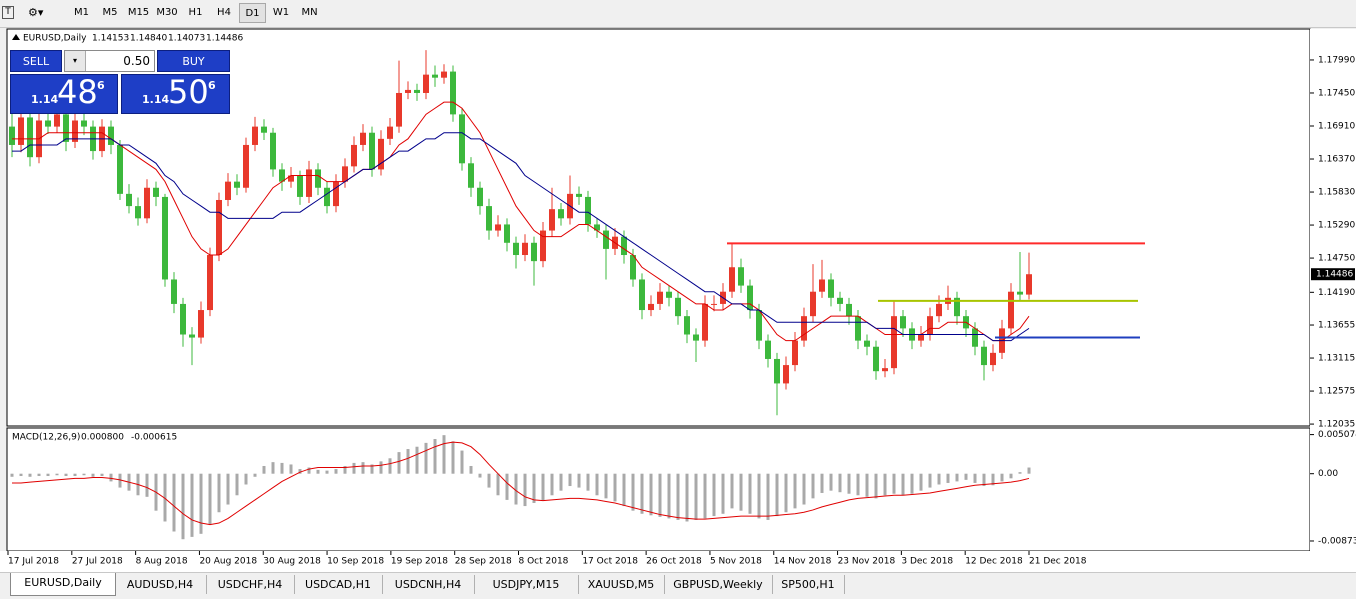  Describe the element at coordinates (718, 584) in the screenshot. I see `chart-tab: GBPUSD,Weekly` at that location.